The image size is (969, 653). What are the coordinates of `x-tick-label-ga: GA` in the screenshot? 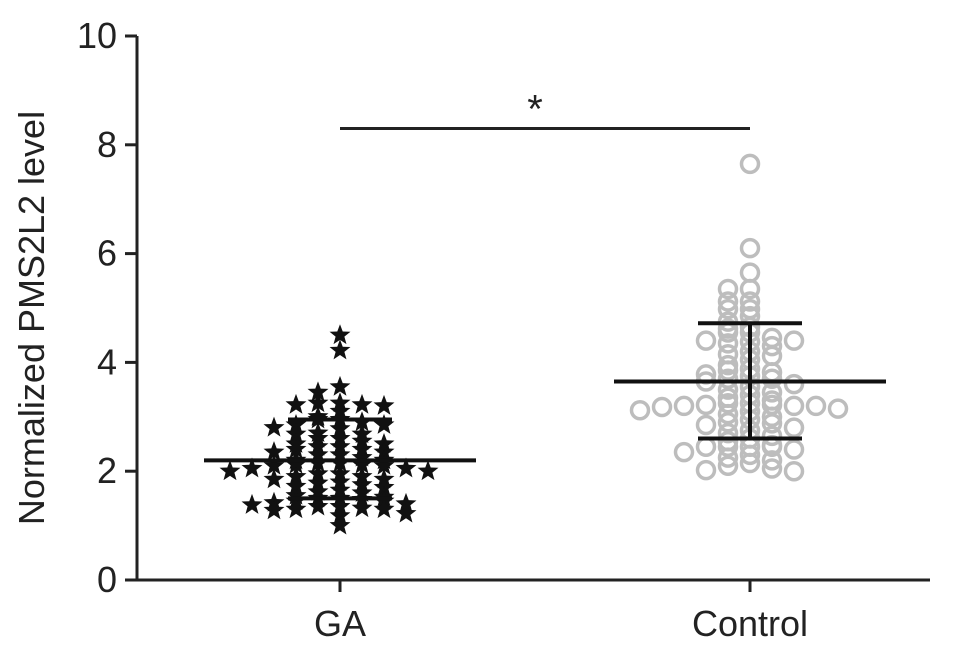 It's located at (340, 623).